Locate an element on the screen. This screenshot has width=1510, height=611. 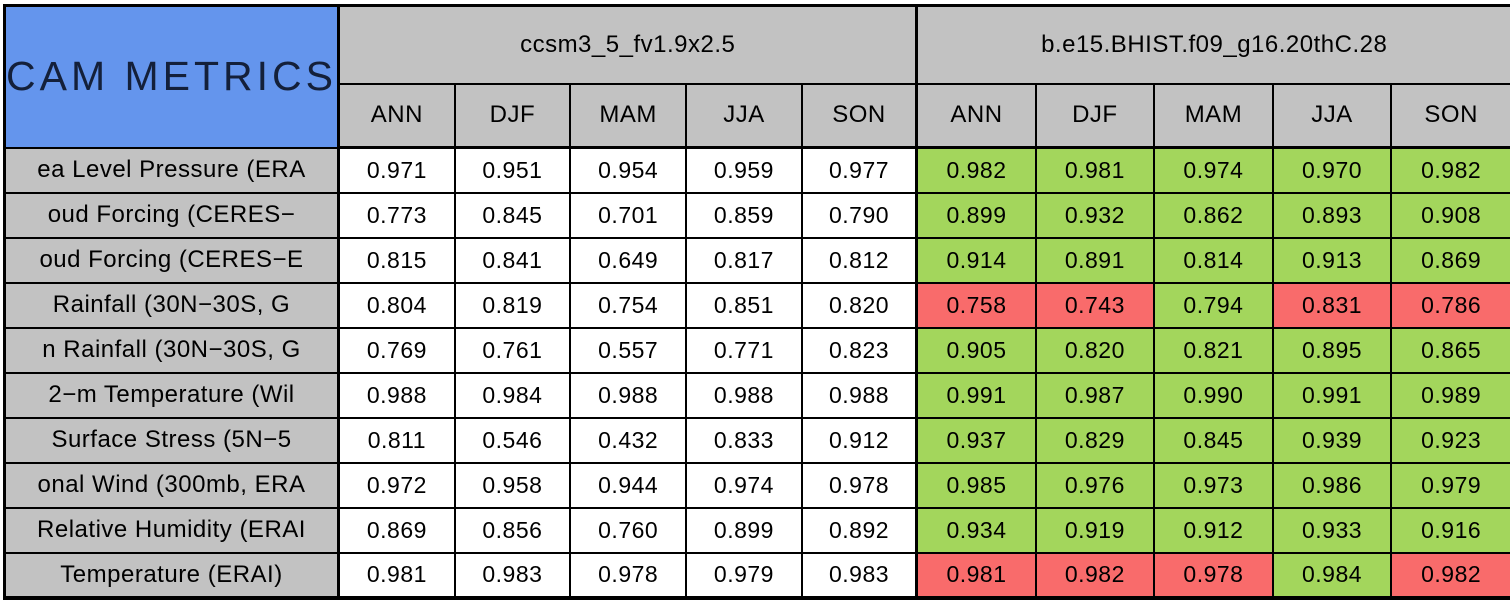
value-cell: 0.649 is located at coordinates (628, 260).